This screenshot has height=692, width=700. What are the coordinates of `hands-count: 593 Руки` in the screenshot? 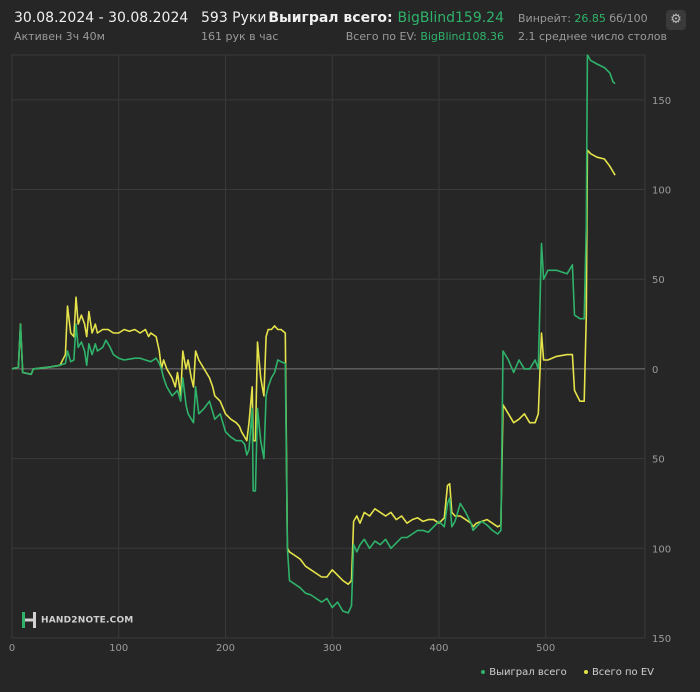 It's located at (234, 18).